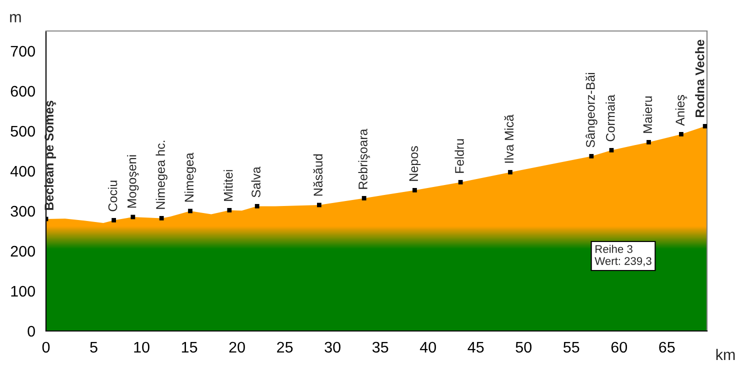 This screenshot has height=374, width=738. What do you see at coordinates (31, 331) in the screenshot?
I see `y-tick-label: 0` at bounding box center [31, 331].